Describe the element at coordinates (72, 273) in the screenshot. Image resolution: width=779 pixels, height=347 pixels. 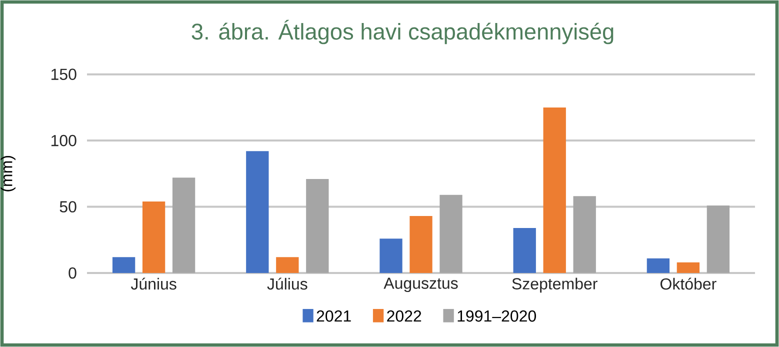
I see `y-tick-label: 0` at that location.